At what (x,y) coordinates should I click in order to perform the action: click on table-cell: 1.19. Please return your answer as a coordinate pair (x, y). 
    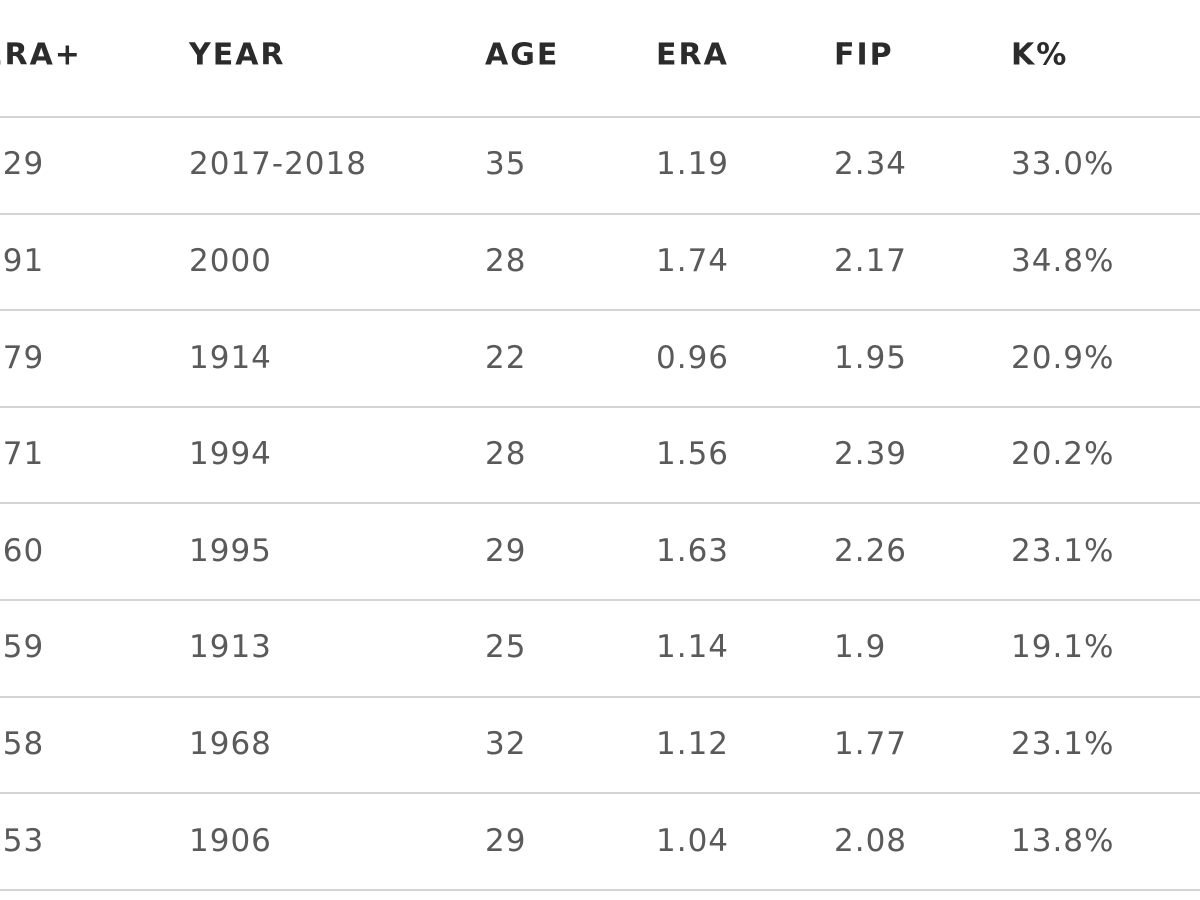
    Looking at the image, I should click on (693, 164).